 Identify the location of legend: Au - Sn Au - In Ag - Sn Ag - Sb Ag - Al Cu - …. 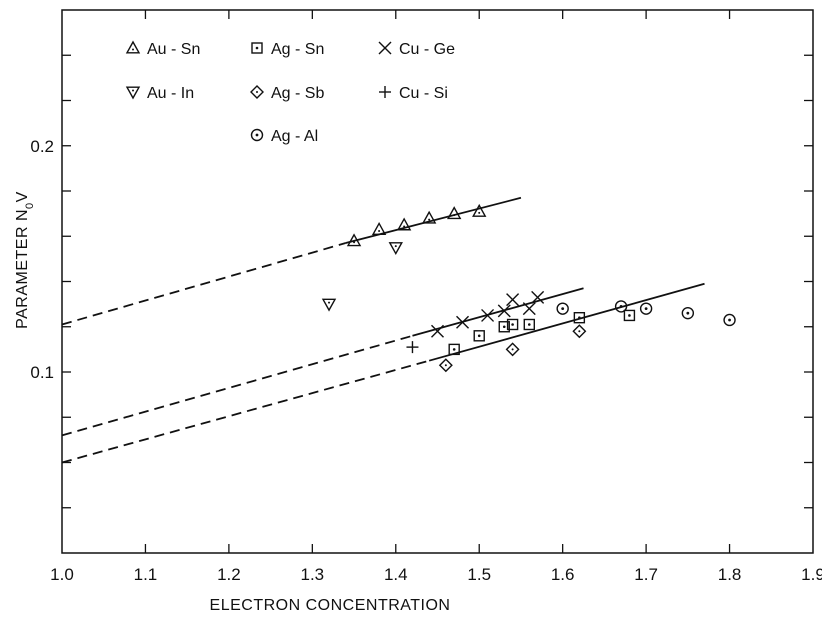
(290, 92).